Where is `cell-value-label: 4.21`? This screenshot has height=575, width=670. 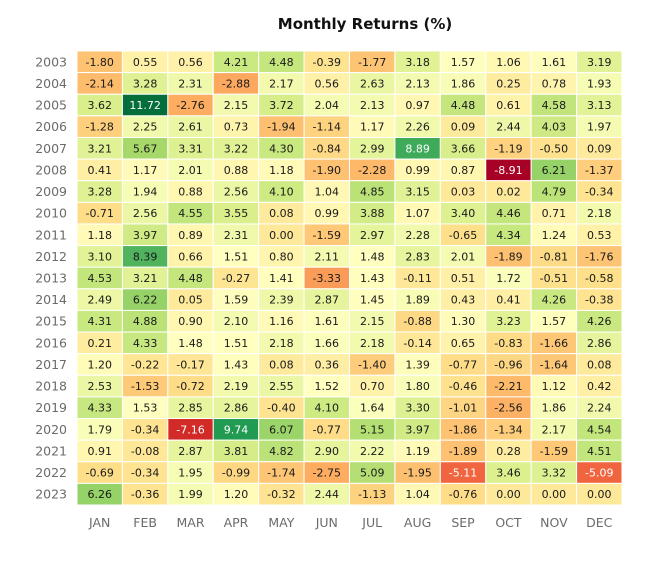 cell-value-label: 4.21 is located at coordinates (236, 62).